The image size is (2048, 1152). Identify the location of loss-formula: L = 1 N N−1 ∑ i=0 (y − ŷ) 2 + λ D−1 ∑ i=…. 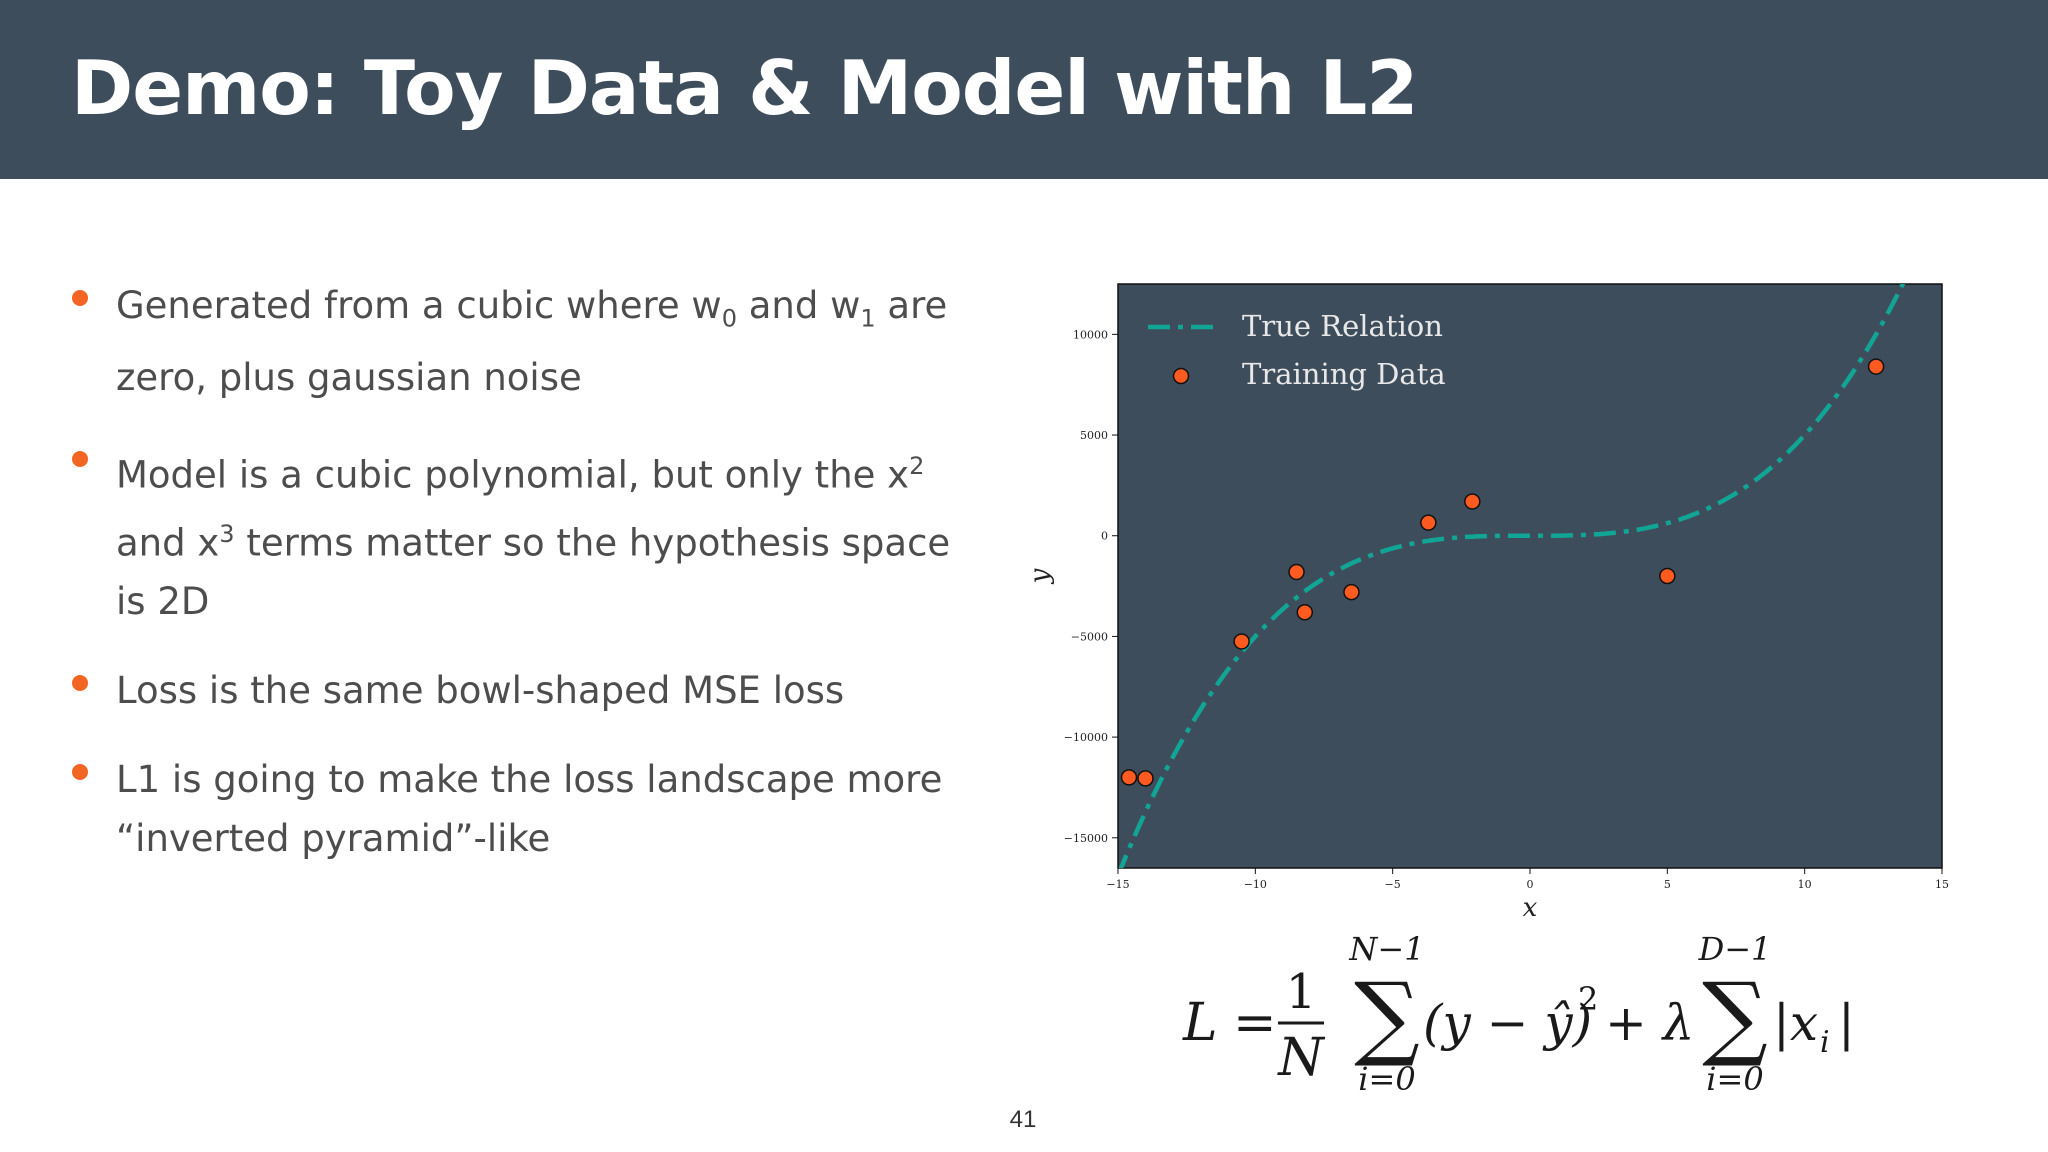
(1518, 1014).